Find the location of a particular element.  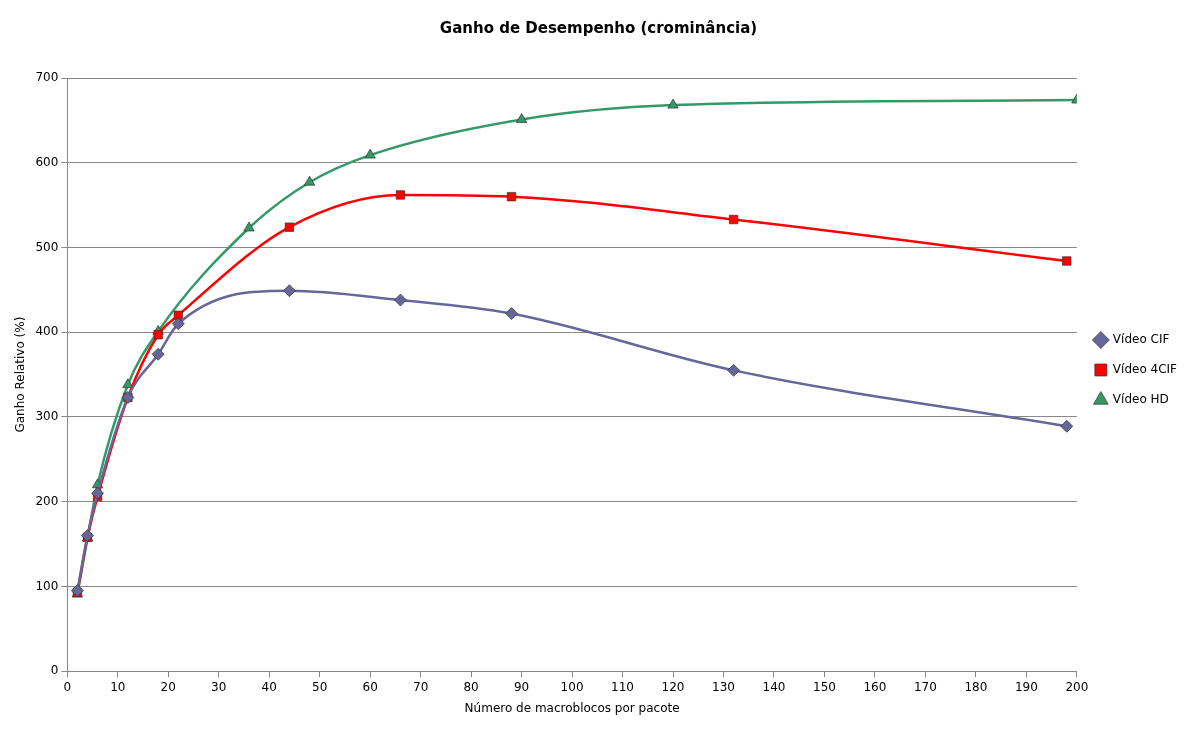

x-tick-label: 90 is located at coordinates (521, 686).